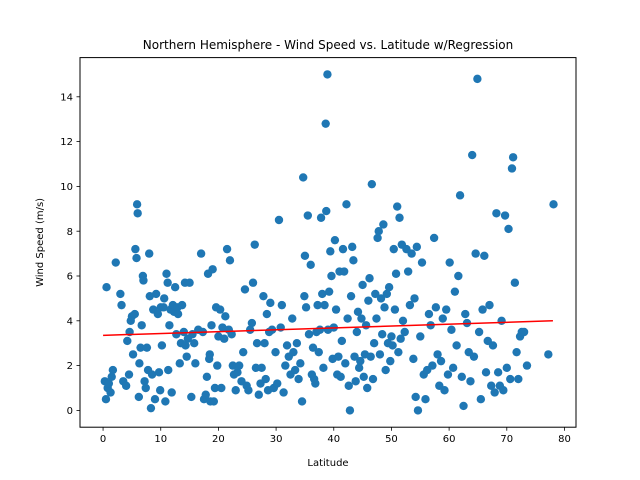 This screenshot has width=640, height=480. Describe the element at coordinates (449, 439) in the screenshot. I see `x-tick-label: 60` at that location.